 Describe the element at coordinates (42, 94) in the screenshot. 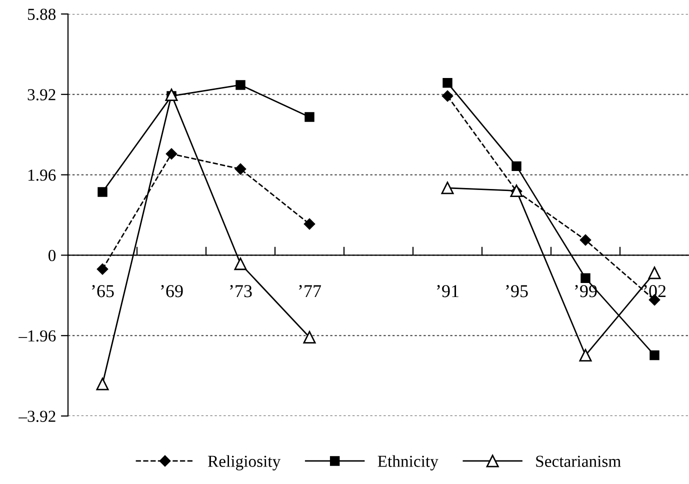

I see `y-tick-label: 3.92` at that location.